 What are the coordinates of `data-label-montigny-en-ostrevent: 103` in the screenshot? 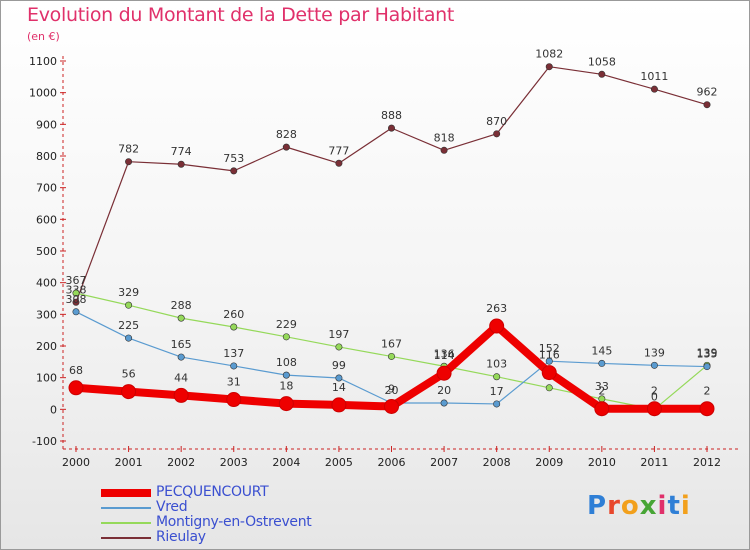 It's located at (496, 364).